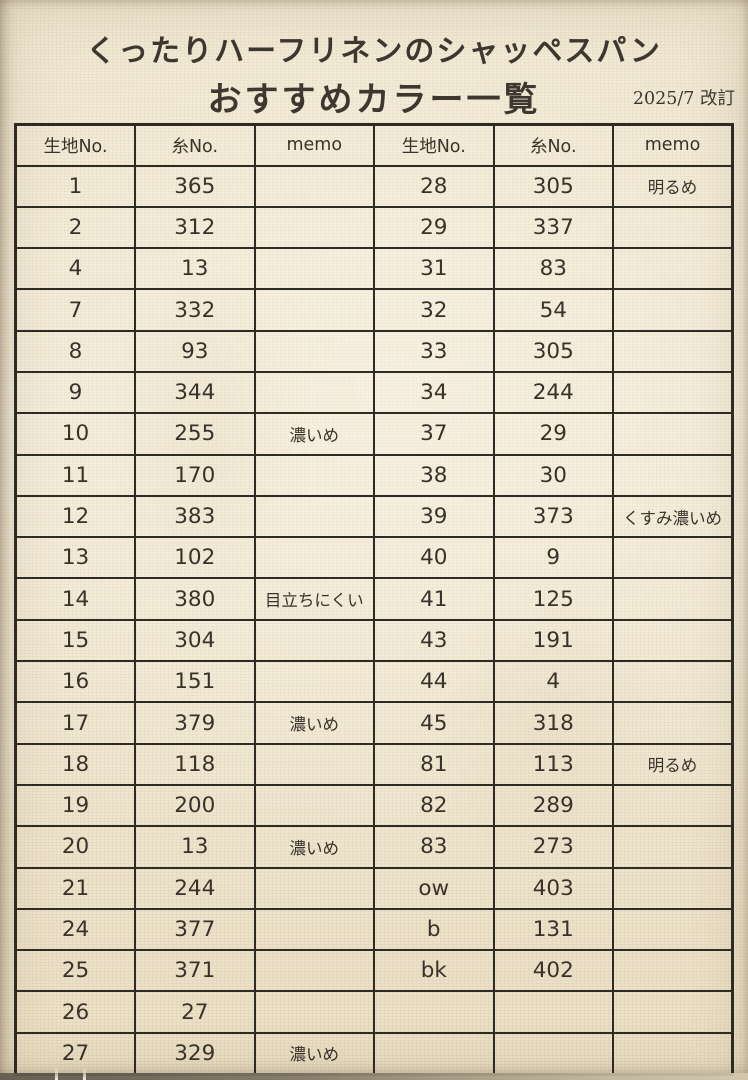 This screenshot has height=1080, width=748. Describe the element at coordinates (434, 640) in the screenshot. I see `fabric-no-cell: 43` at that location.